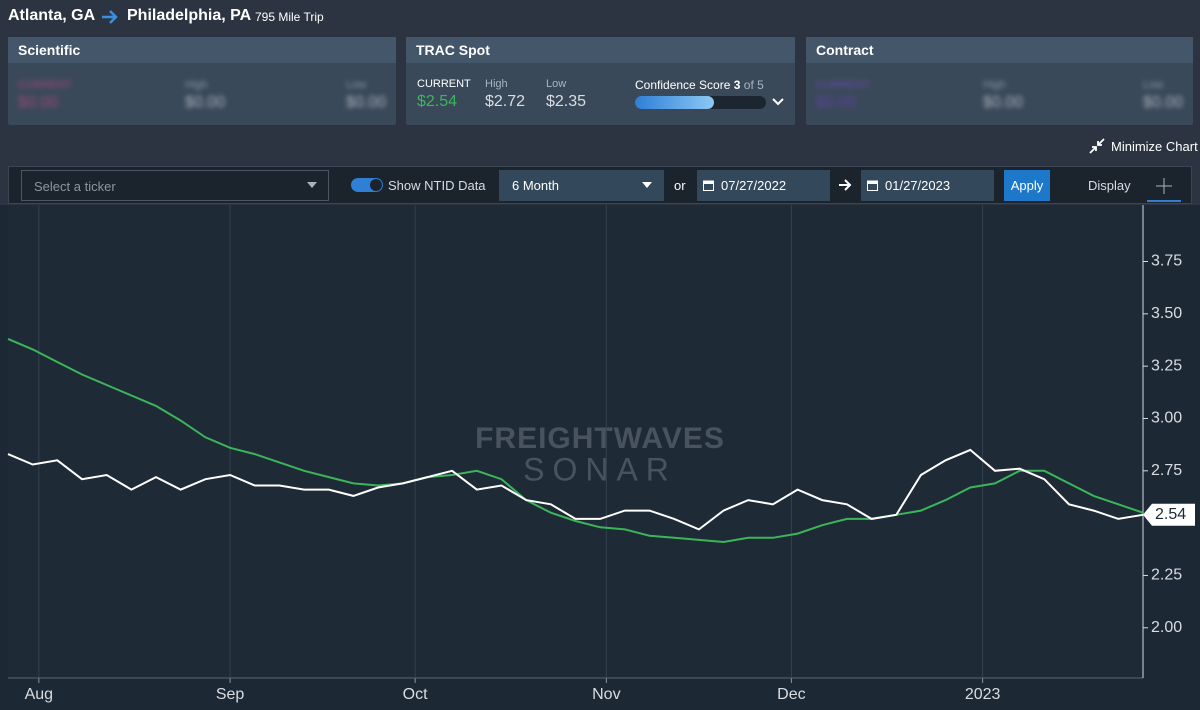 This screenshot has height=710, width=1200. I want to click on toggle, so click(367, 185).